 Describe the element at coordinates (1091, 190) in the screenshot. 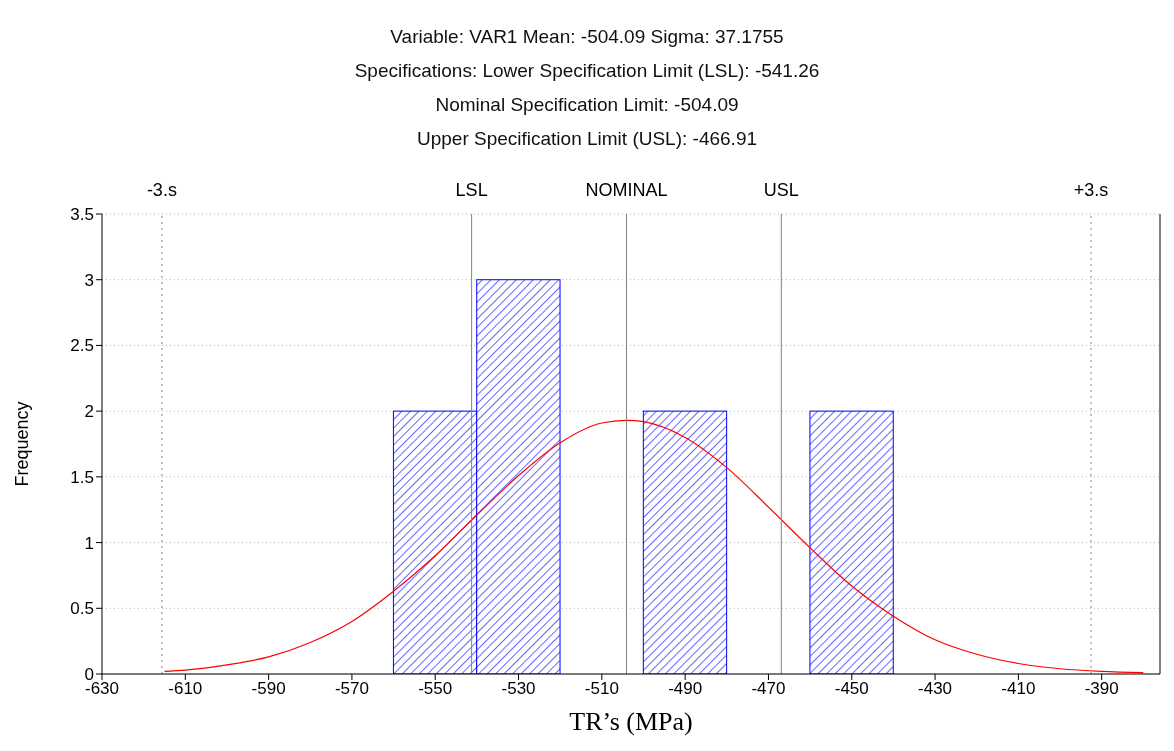

I see `ref-line-label: +3.s` at that location.